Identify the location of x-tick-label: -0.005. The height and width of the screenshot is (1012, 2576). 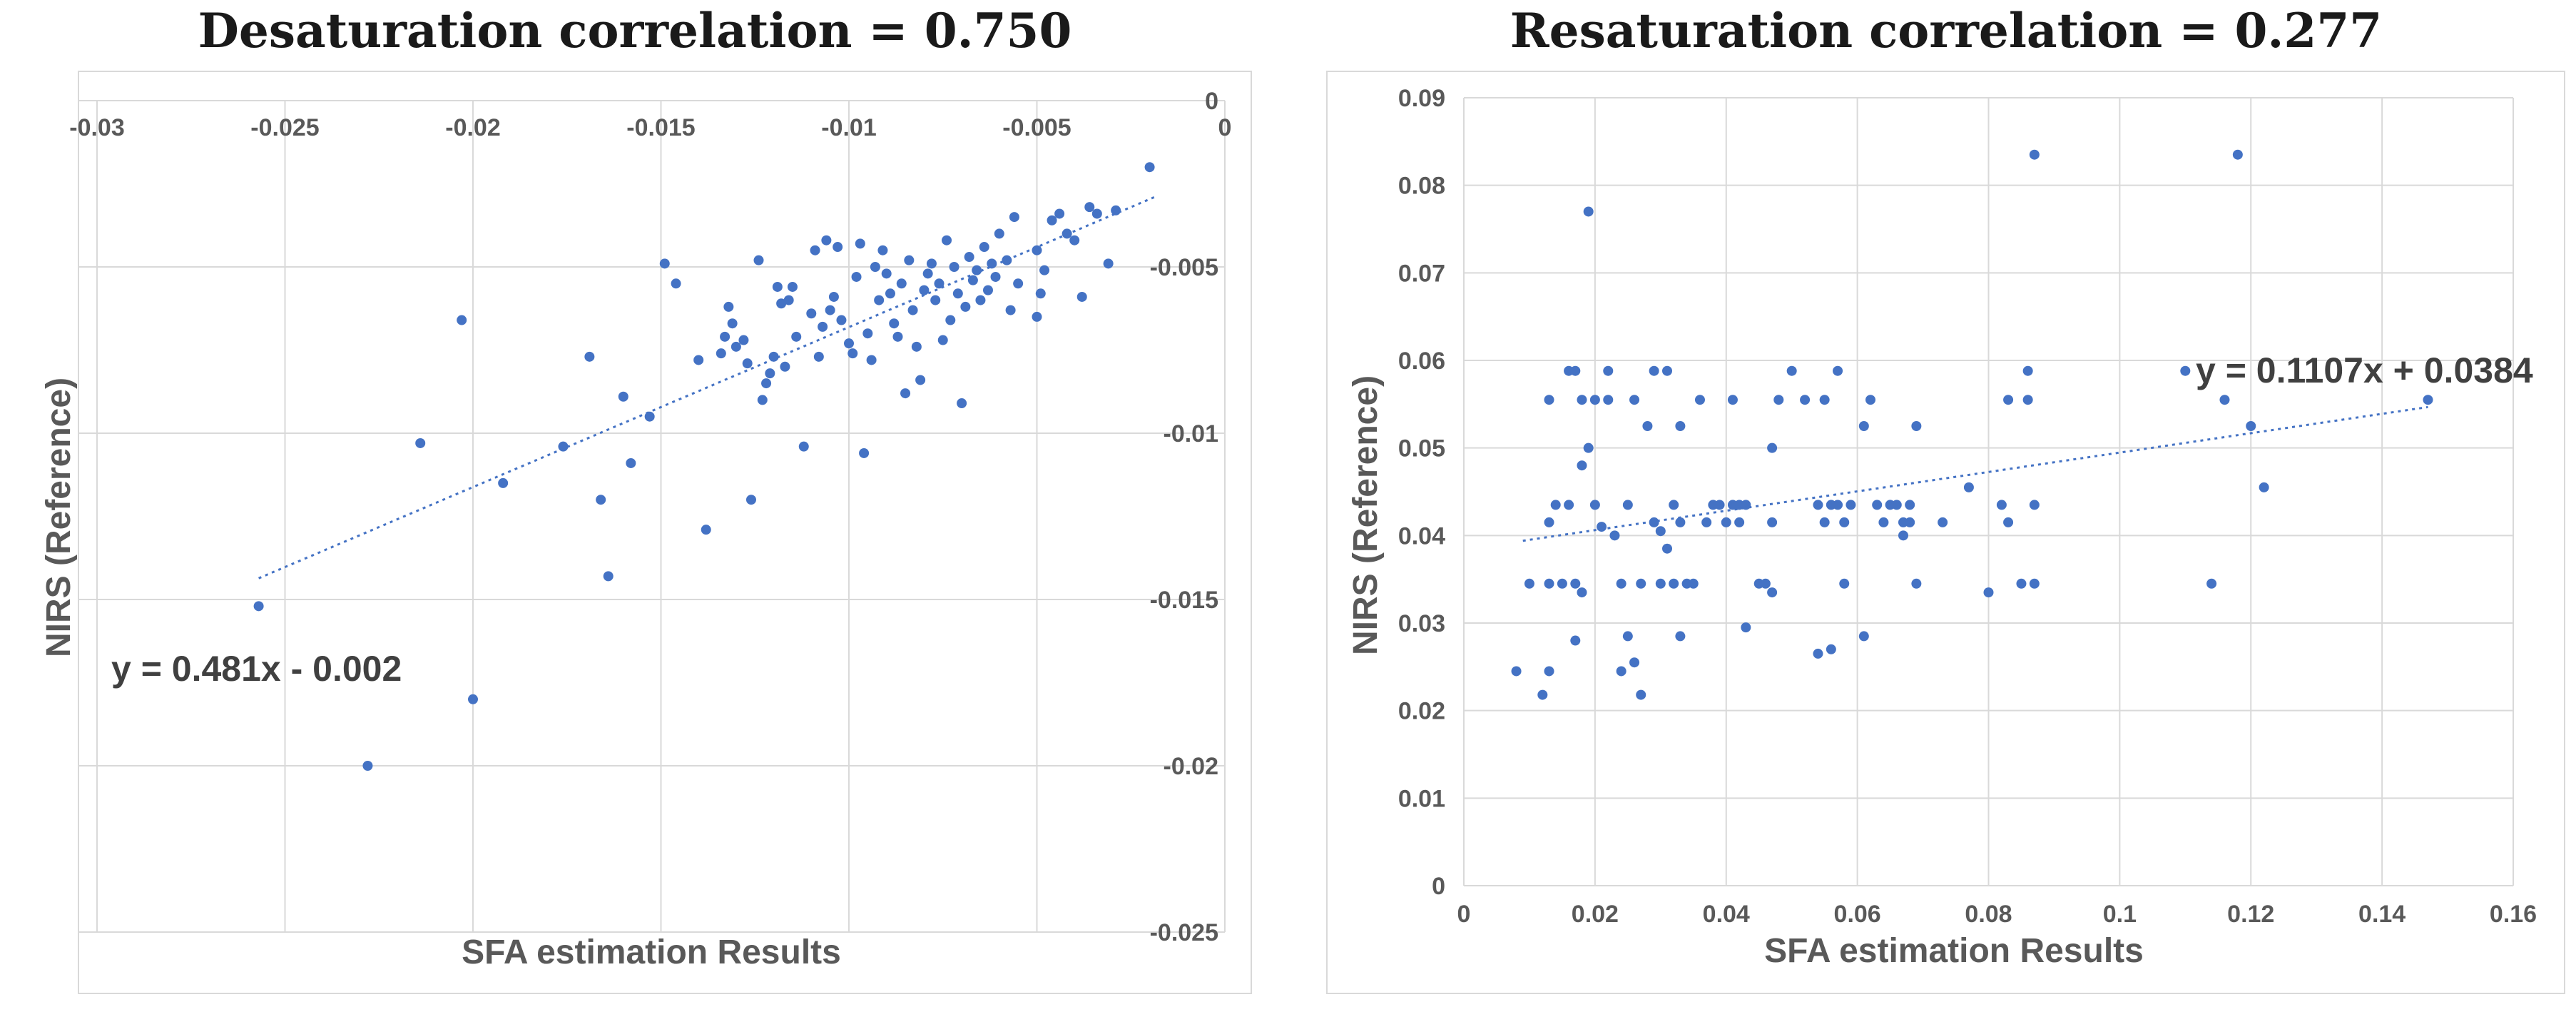
(1036, 127).